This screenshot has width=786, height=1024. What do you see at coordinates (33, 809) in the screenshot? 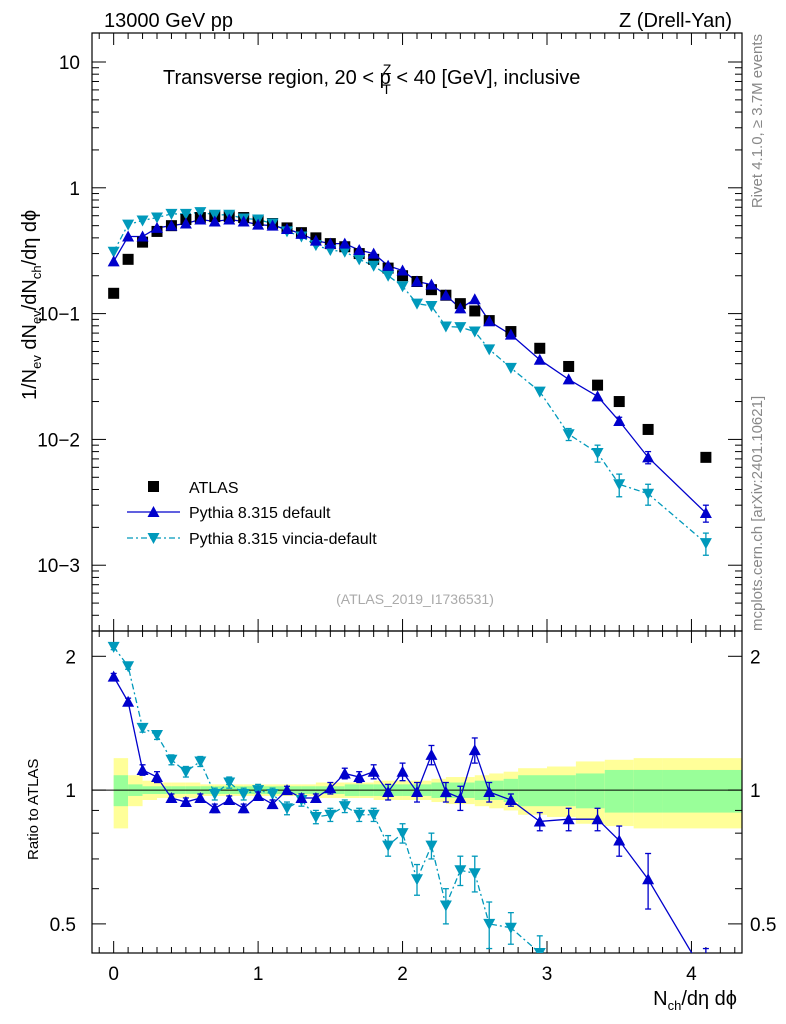
I see `ratio-y-axis-label: Ratio to ATLAS` at bounding box center [33, 809].